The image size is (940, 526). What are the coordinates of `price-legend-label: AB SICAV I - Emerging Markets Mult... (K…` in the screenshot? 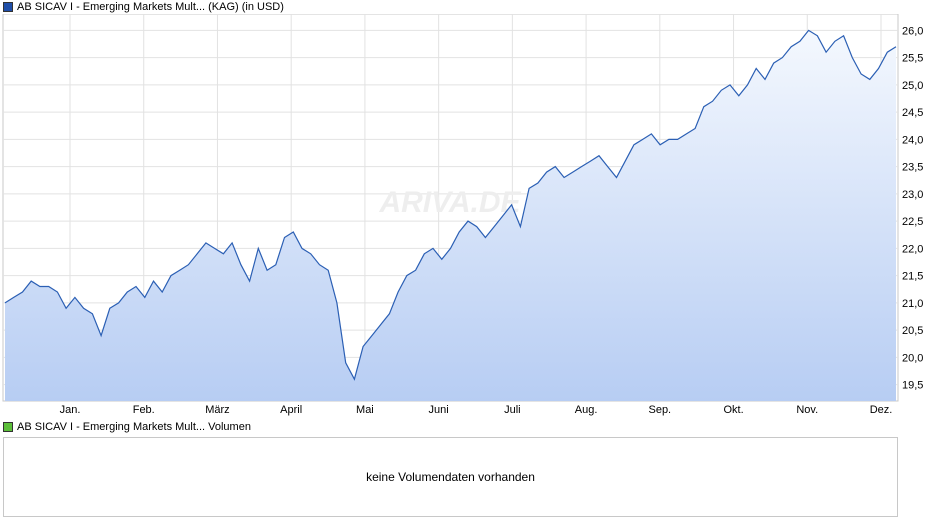 It's located at (150, 7).